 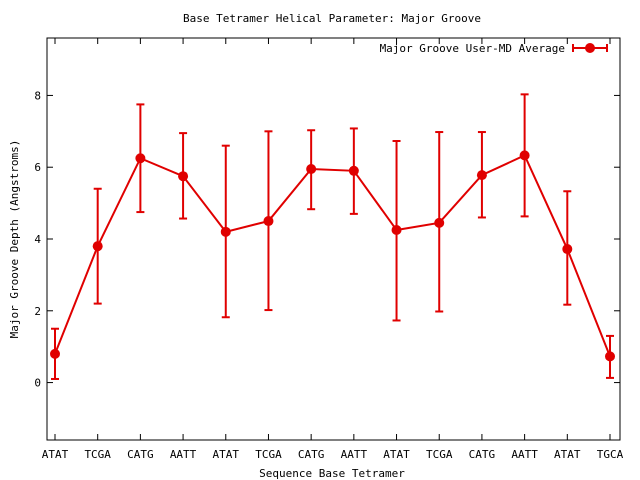 I want to click on y-tick-label: 2, so click(x=37, y=311).